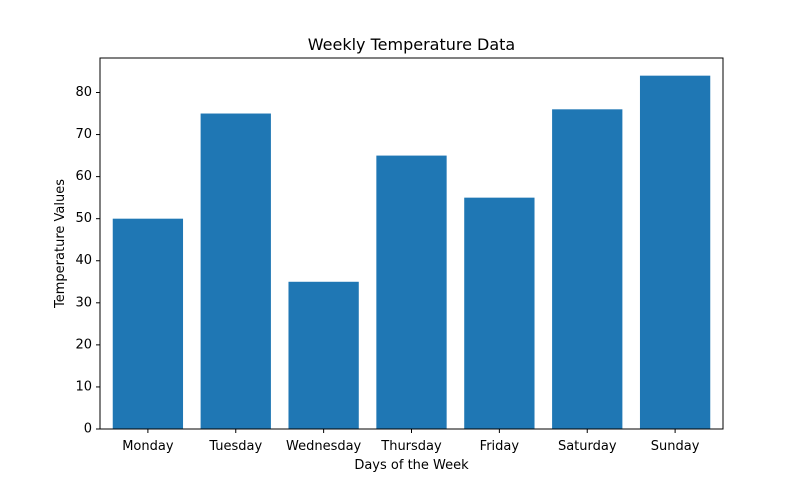 Image resolution: width=803 pixels, height=486 pixels. What do you see at coordinates (83, 302) in the screenshot?
I see `y-tick-label: 30` at bounding box center [83, 302].